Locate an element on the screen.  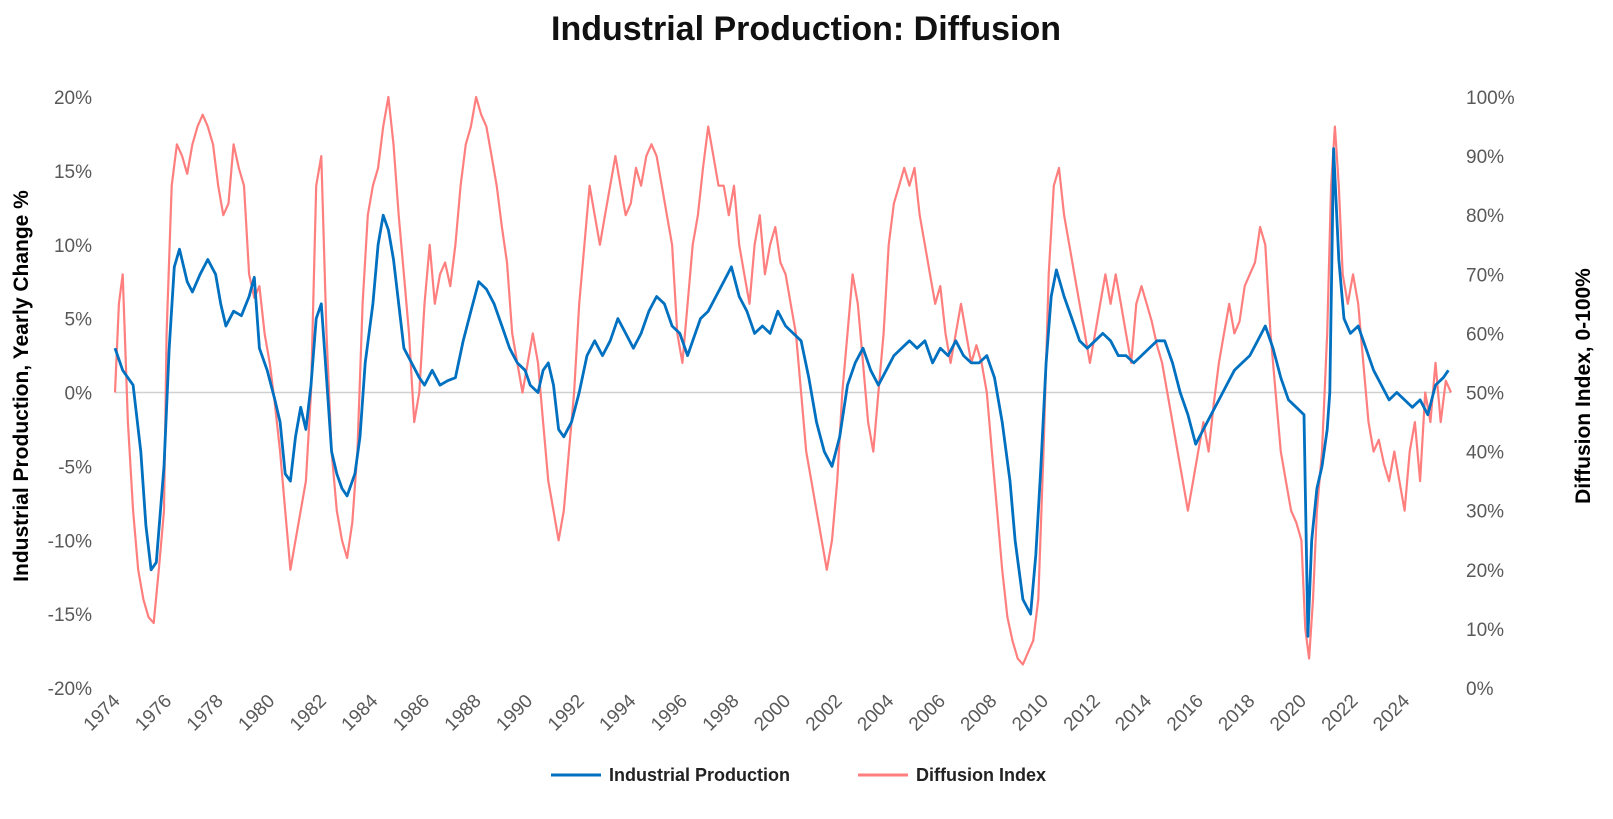
left-tick-label: 10% is located at coordinates (73, 246).